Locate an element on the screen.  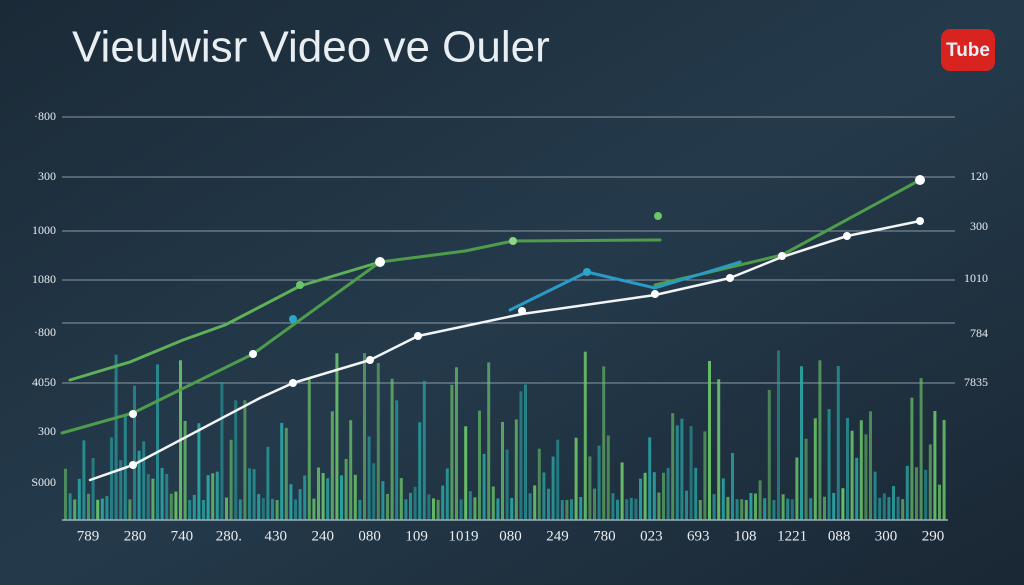
bottom-label: 088 is located at coordinates (839, 536).